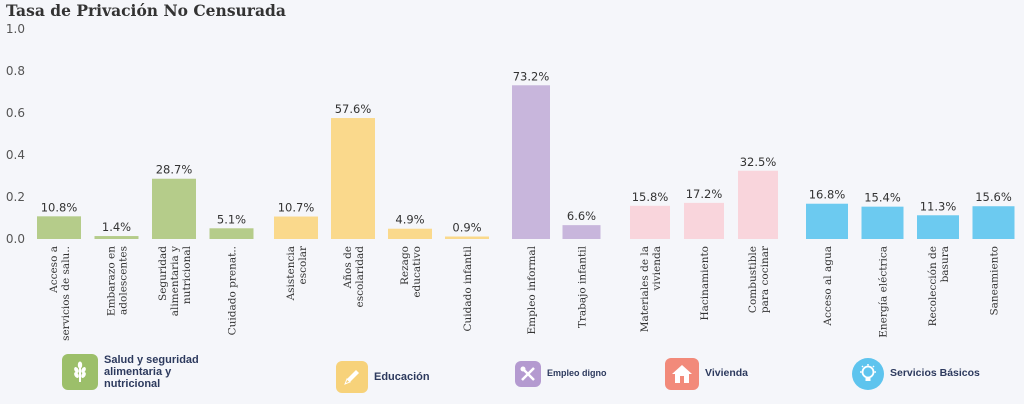  What do you see at coordinates (758, 162) in the screenshot?
I see `bar-value-label: 32.5%` at bounding box center [758, 162].